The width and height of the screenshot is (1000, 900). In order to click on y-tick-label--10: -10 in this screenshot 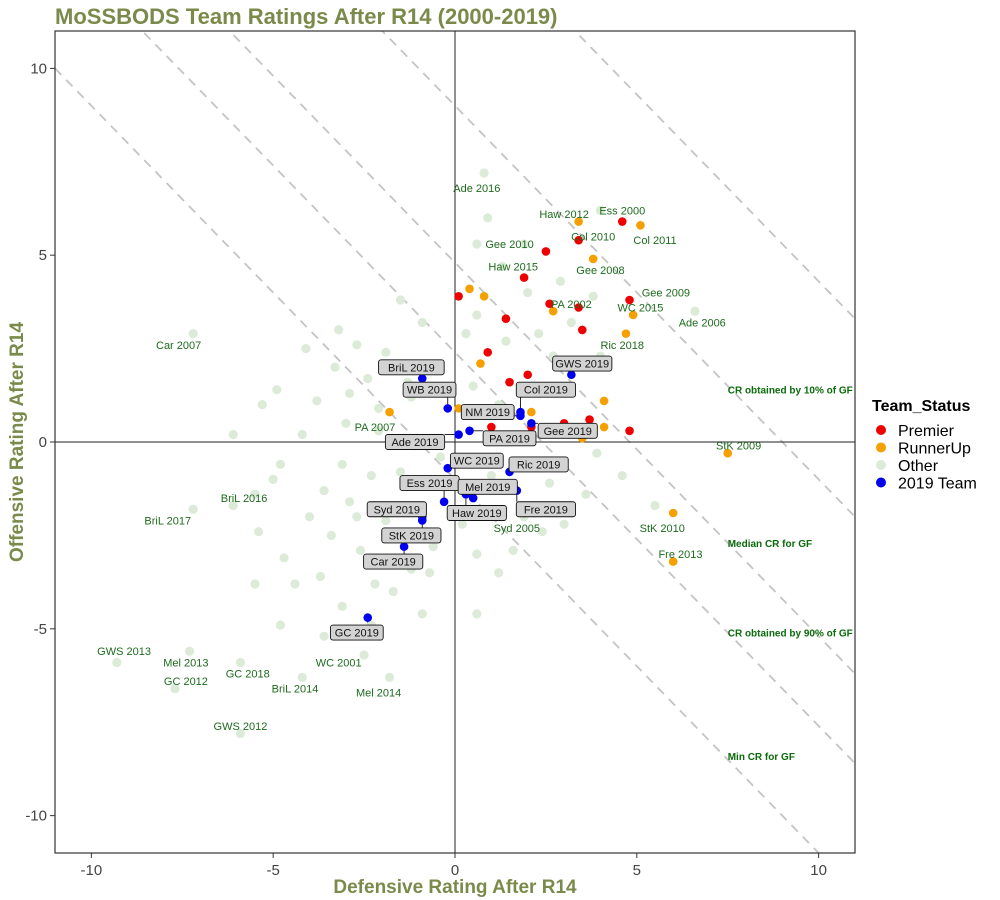, I will do `click(36, 816)`.